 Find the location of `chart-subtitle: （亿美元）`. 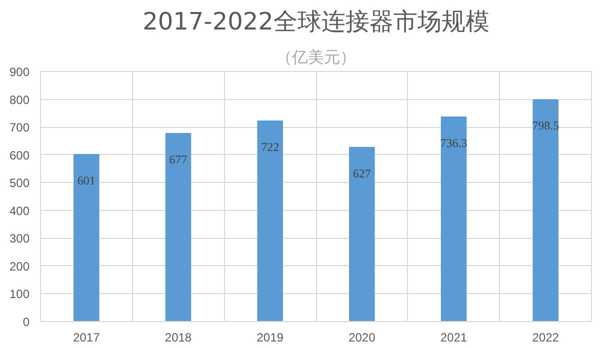

chart-subtitle: （亿美元） is located at coordinates (316, 57).